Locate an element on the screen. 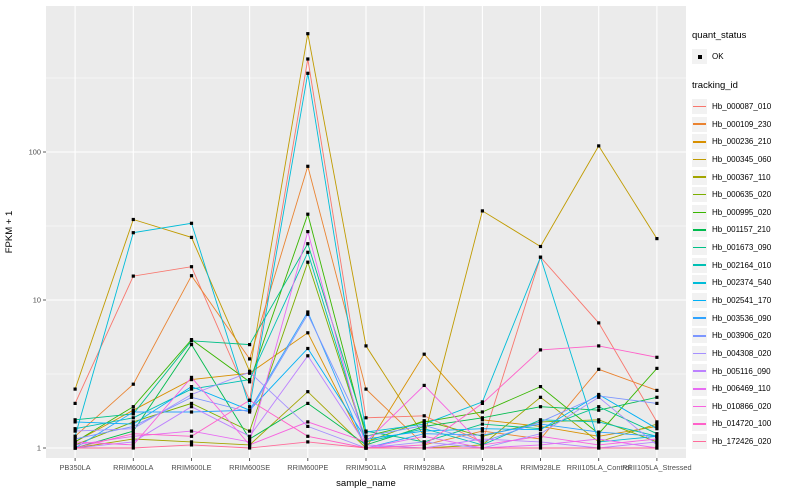 Image resolution: width=800 pixels, height=500 pixels. legend-item-Hb_000345_060: Hb_000345_060 is located at coordinates (745, 160).